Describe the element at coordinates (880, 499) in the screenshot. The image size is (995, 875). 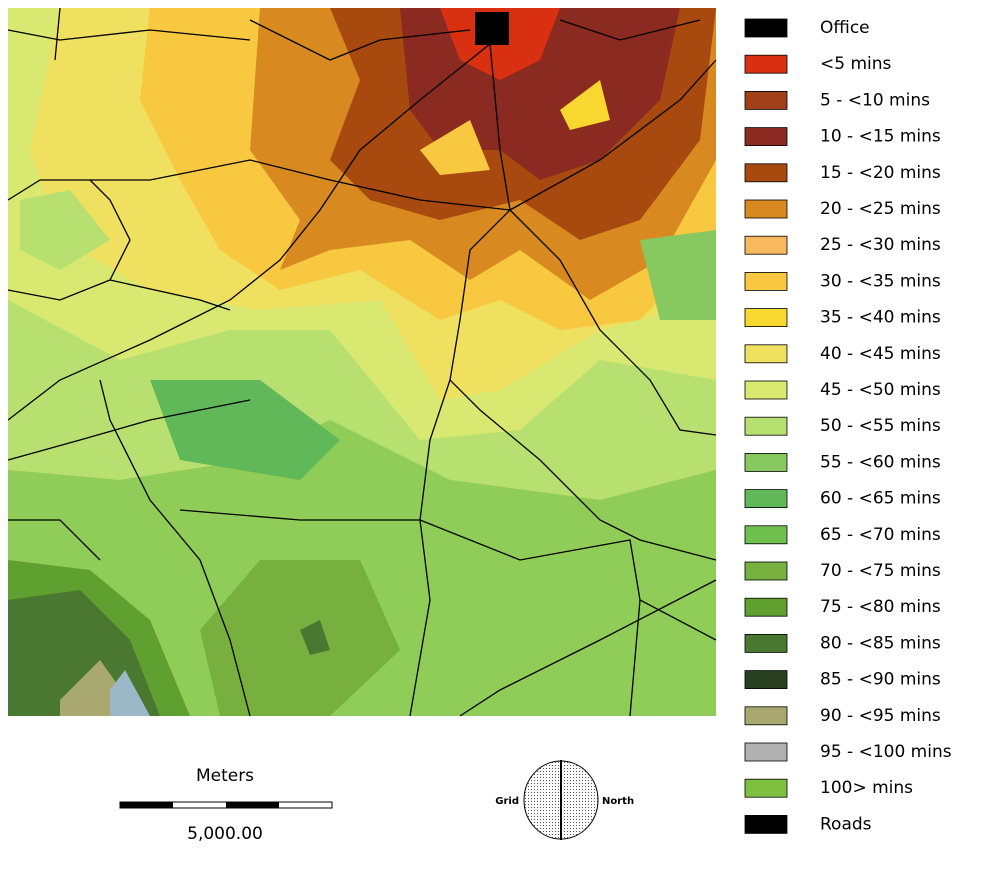
I see `legend-label: 60 - <65 mins` at that location.